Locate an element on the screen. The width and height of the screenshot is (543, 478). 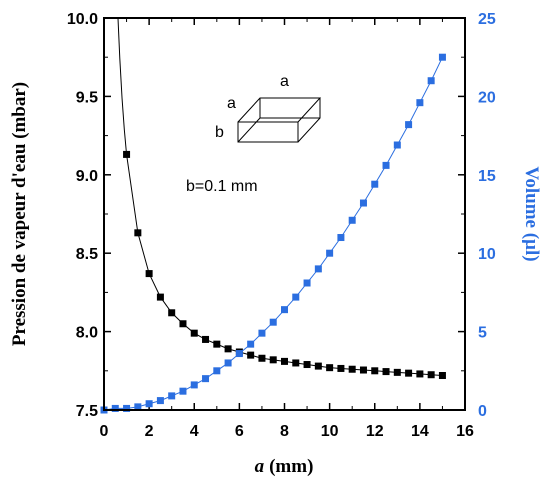
annotation-text: b=0.1 mm is located at coordinates (222, 186).